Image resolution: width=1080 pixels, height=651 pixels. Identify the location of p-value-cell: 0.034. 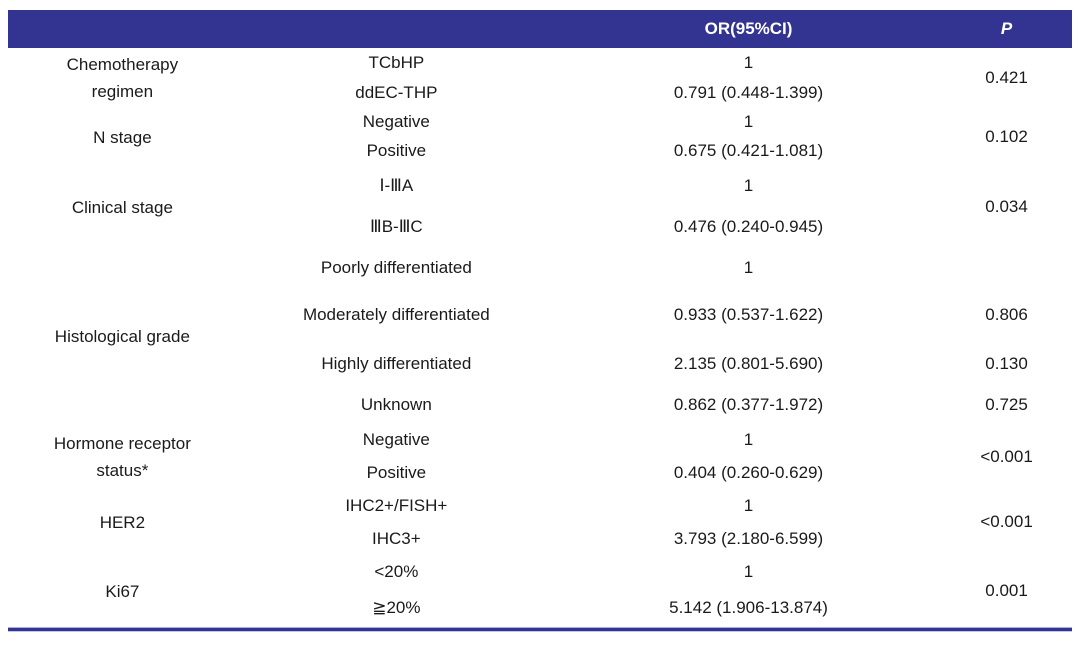
(1006, 206).